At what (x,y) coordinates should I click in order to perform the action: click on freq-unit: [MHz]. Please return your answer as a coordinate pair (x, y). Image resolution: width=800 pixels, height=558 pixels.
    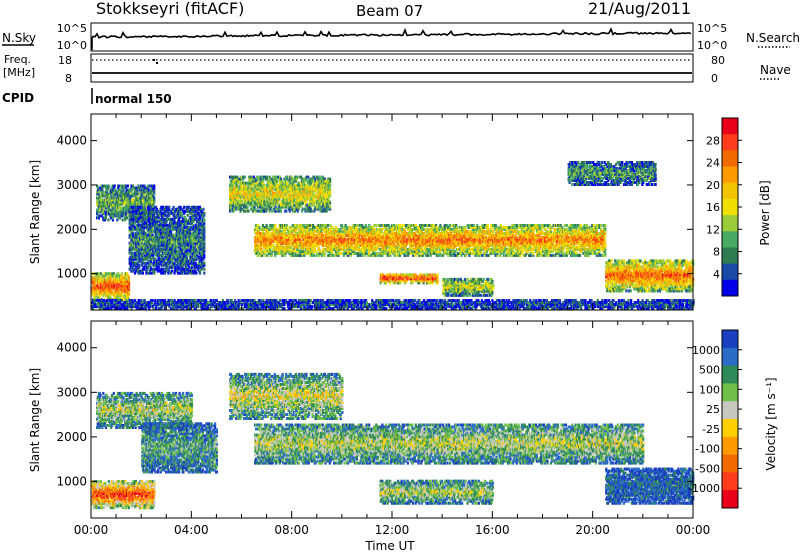
    Looking at the image, I should click on (19, 72).